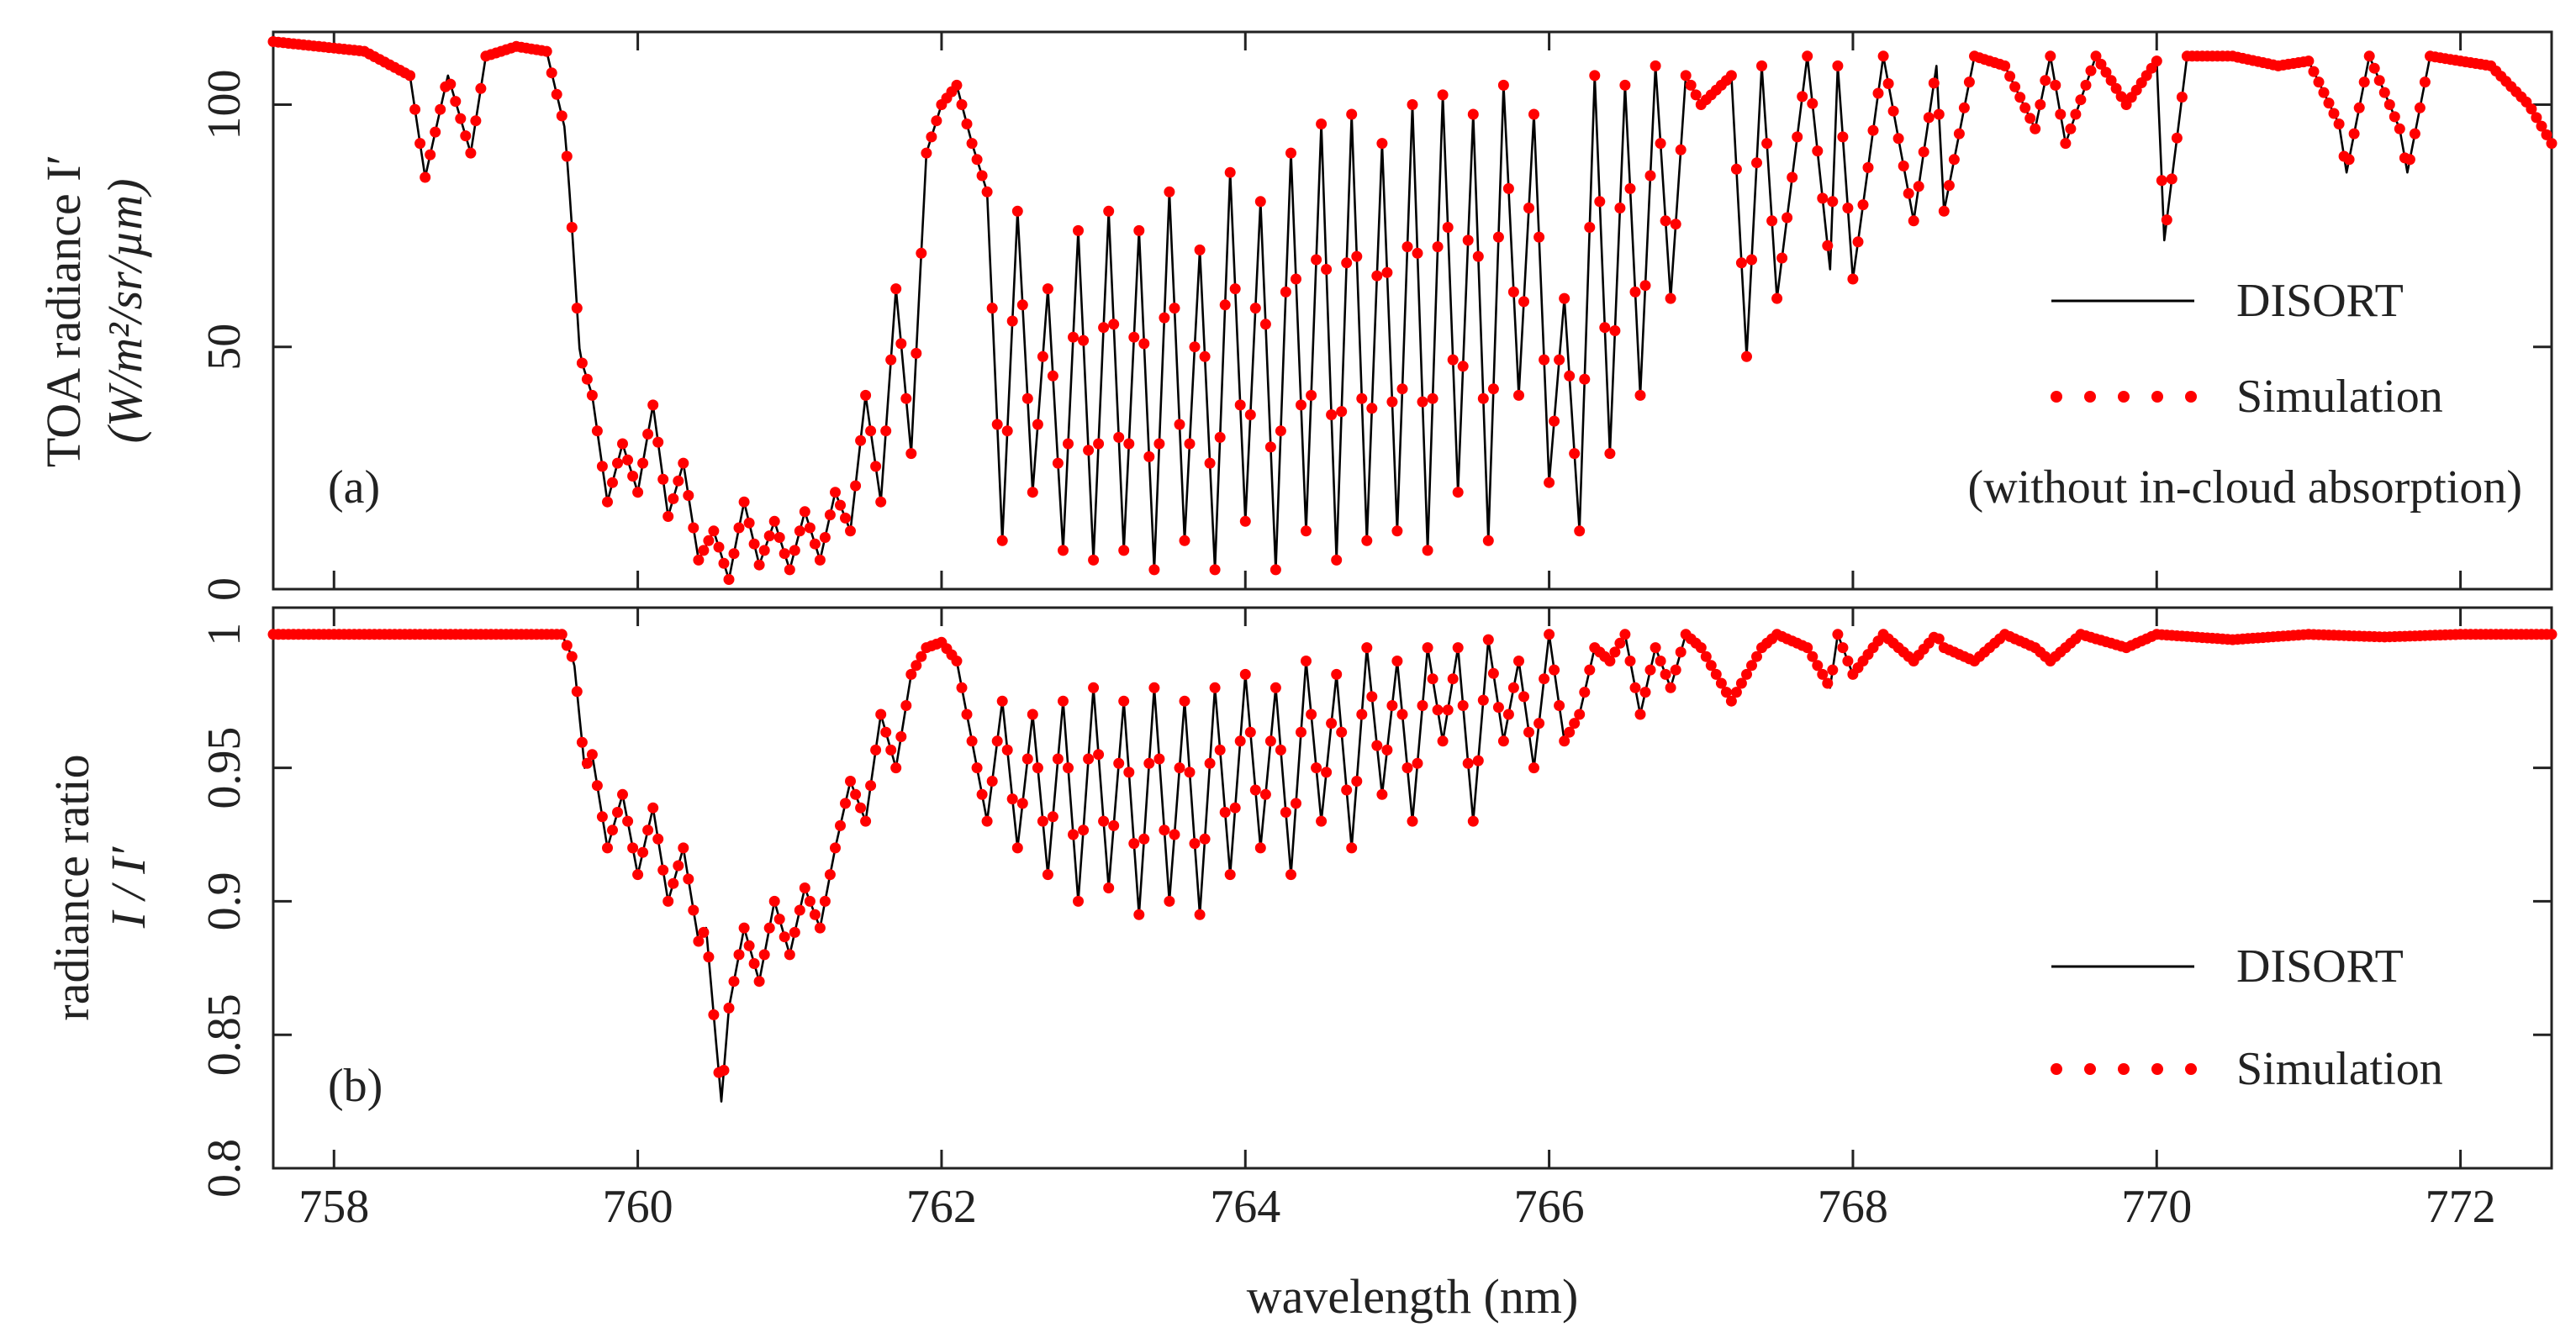  Describe the element at coordinates (354, 487) in the screenshot. I see `panel-a-label: (a)` at that location.